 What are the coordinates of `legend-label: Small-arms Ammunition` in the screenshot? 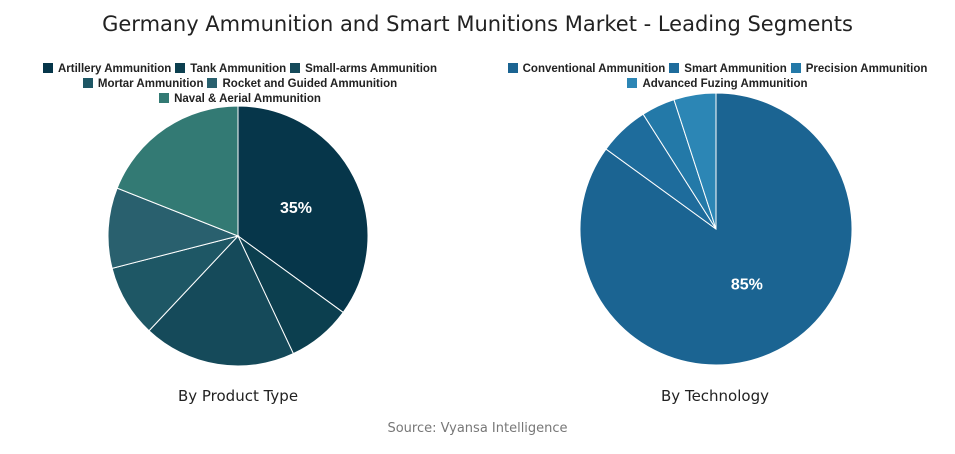 It's located at (371, 69).